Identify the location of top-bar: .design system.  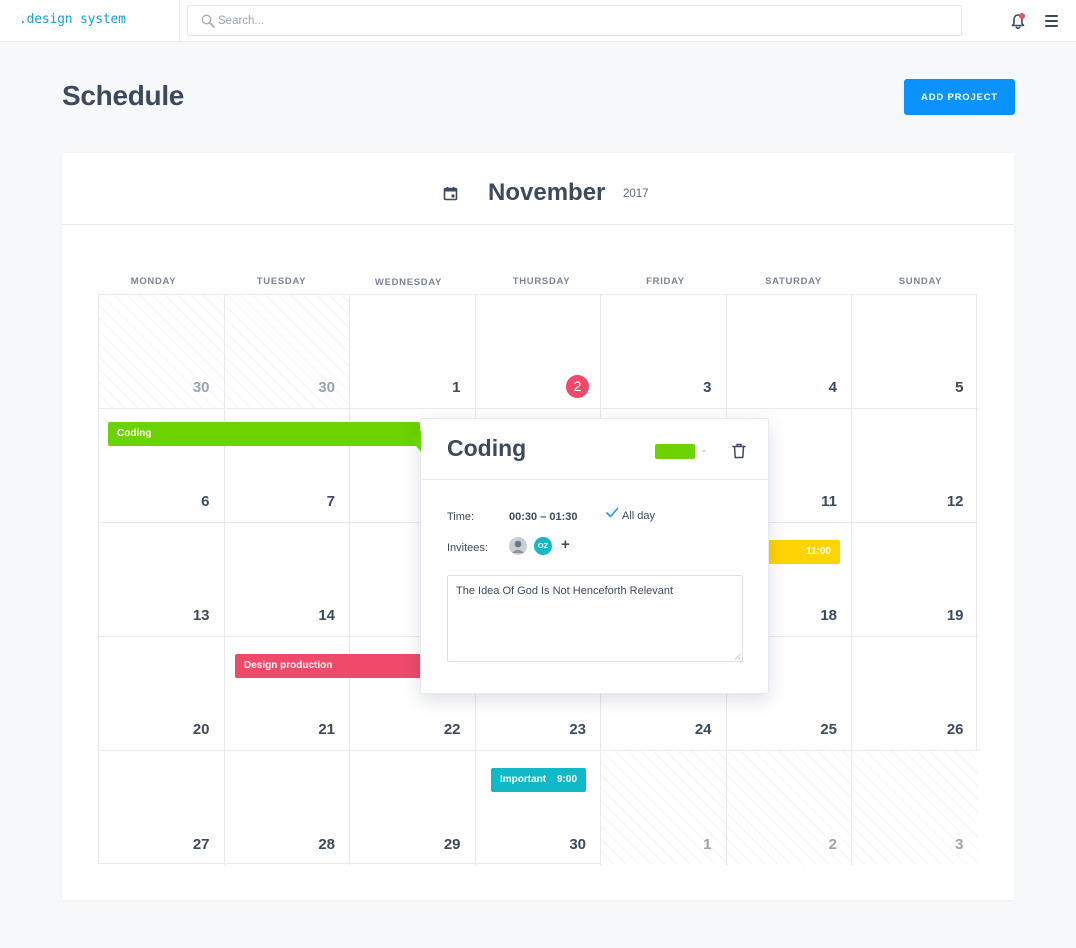
(538, 21).